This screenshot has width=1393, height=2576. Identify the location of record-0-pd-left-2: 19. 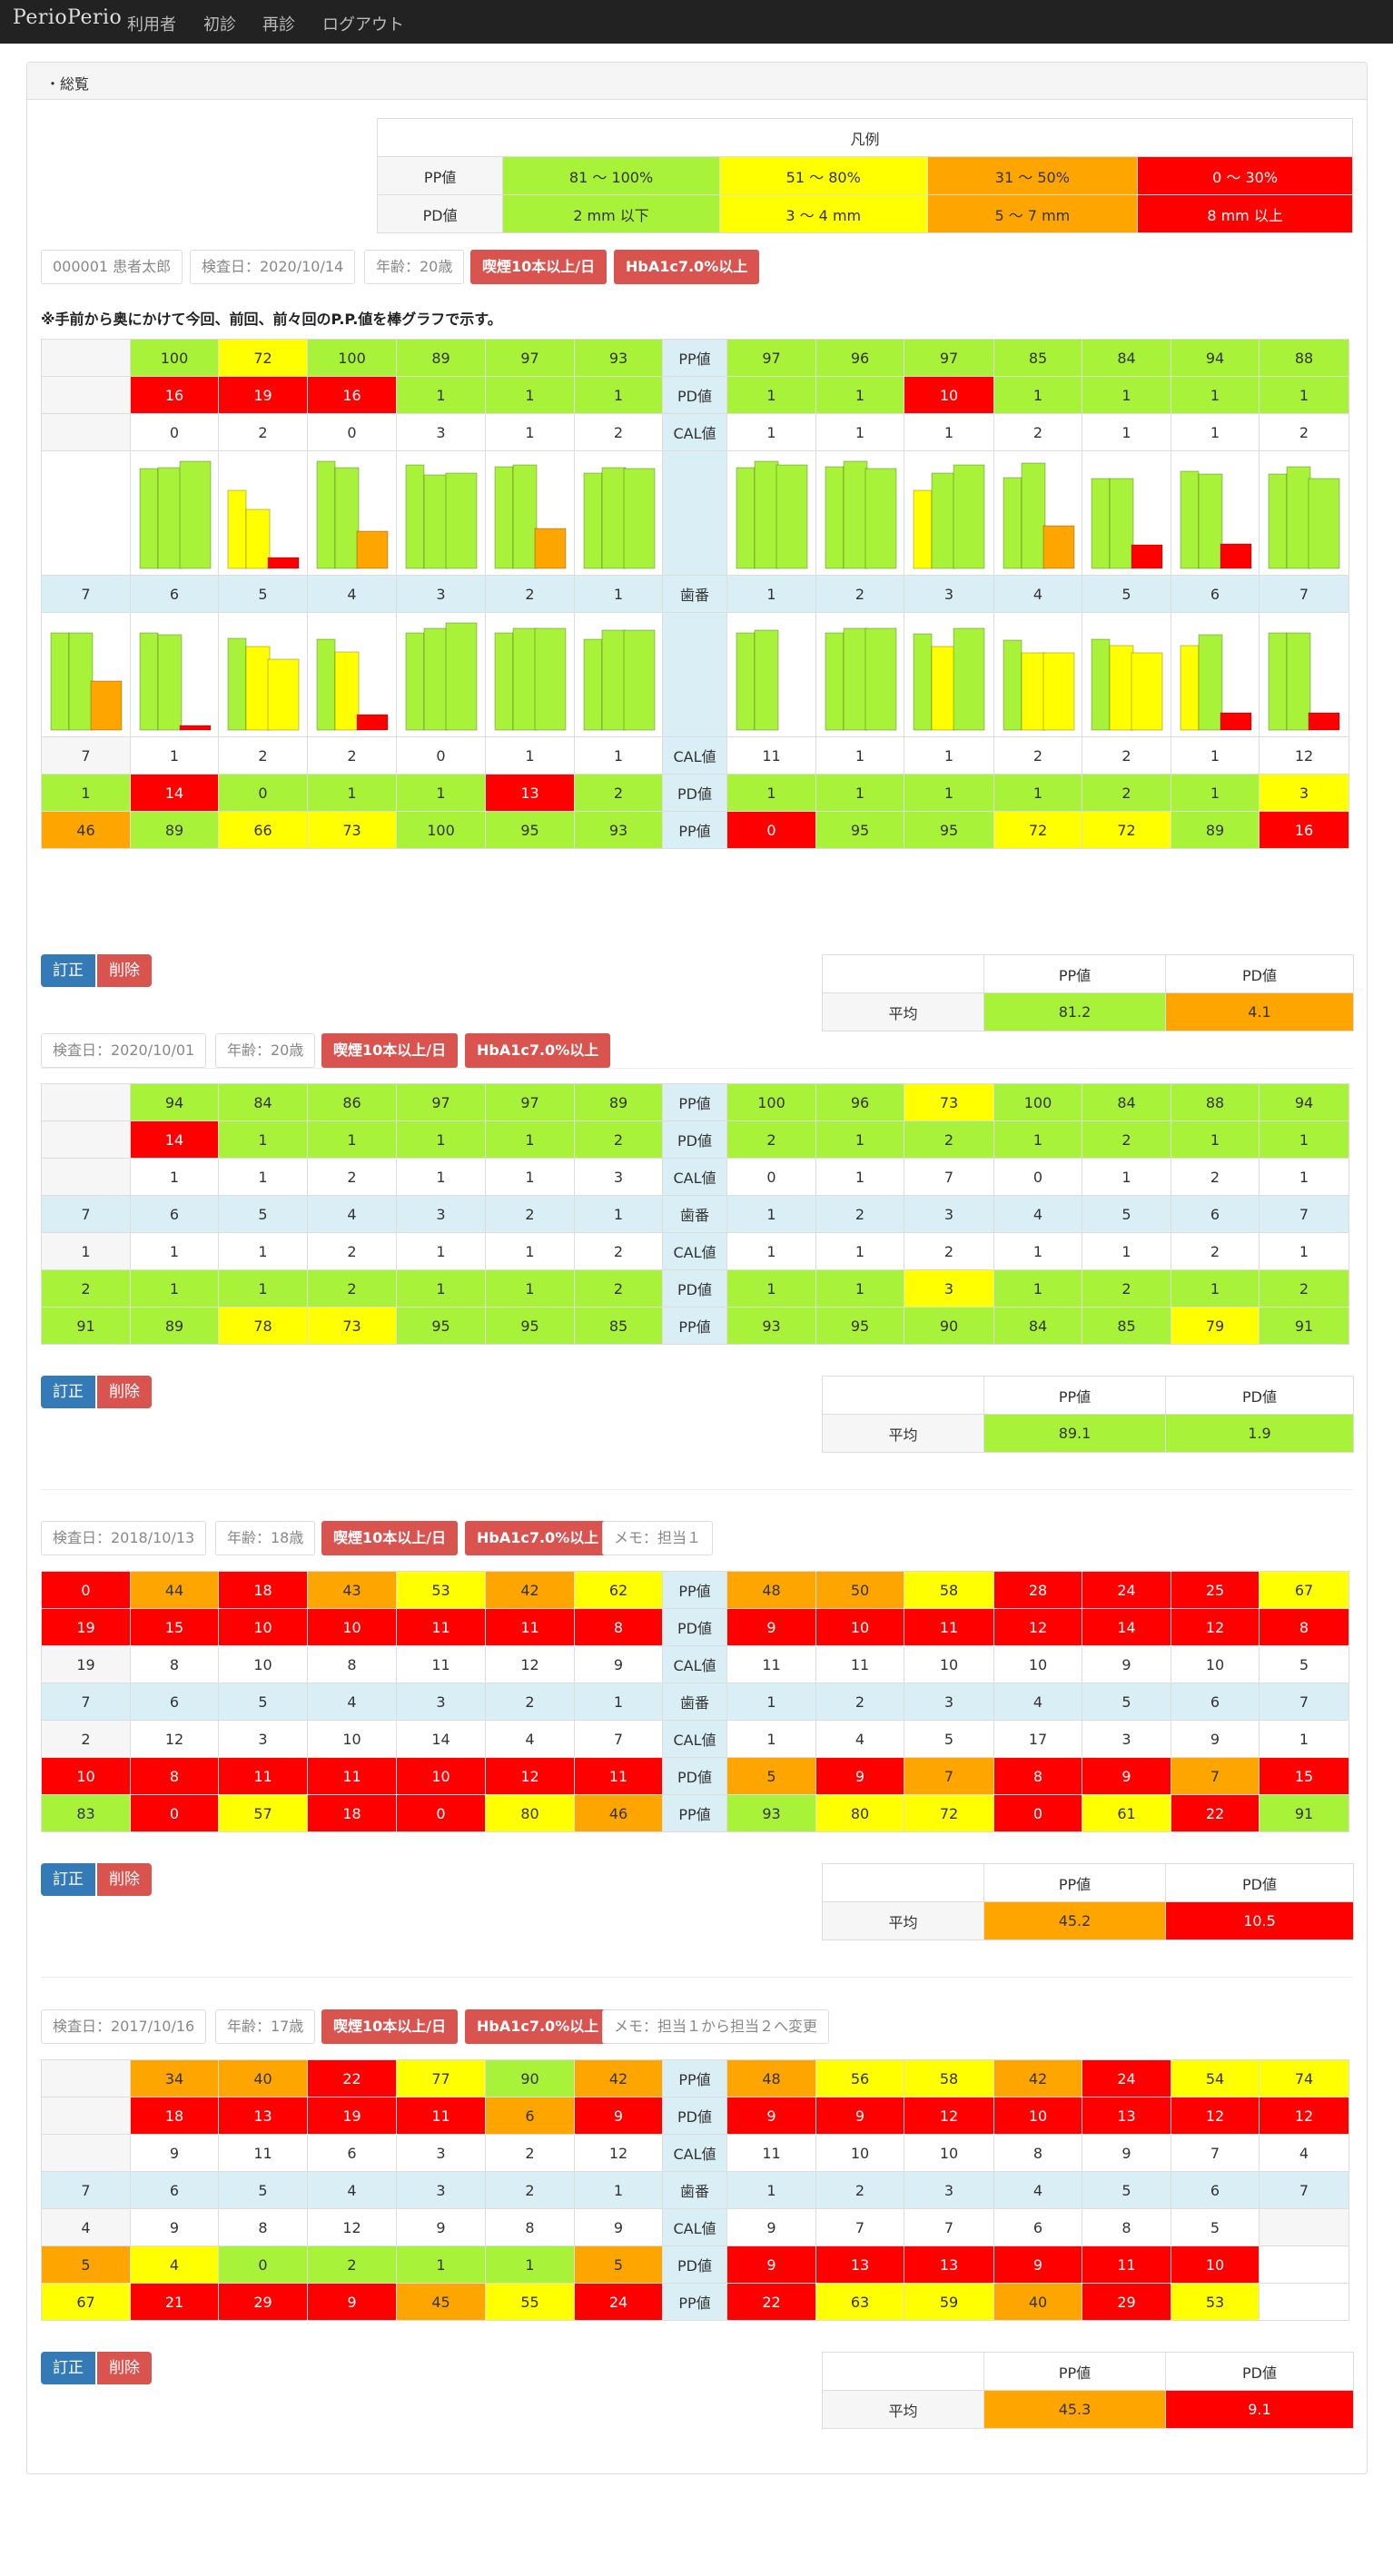
(263, 395).